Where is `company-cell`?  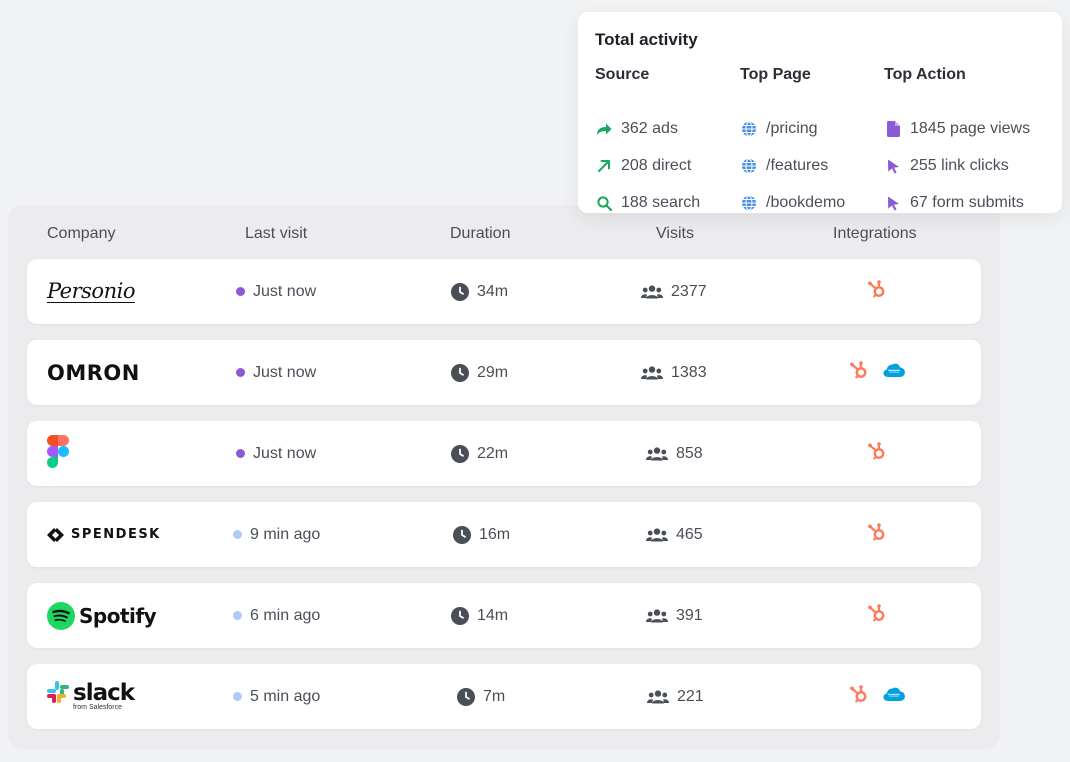
company-cell is located at coordinates (137, 453).